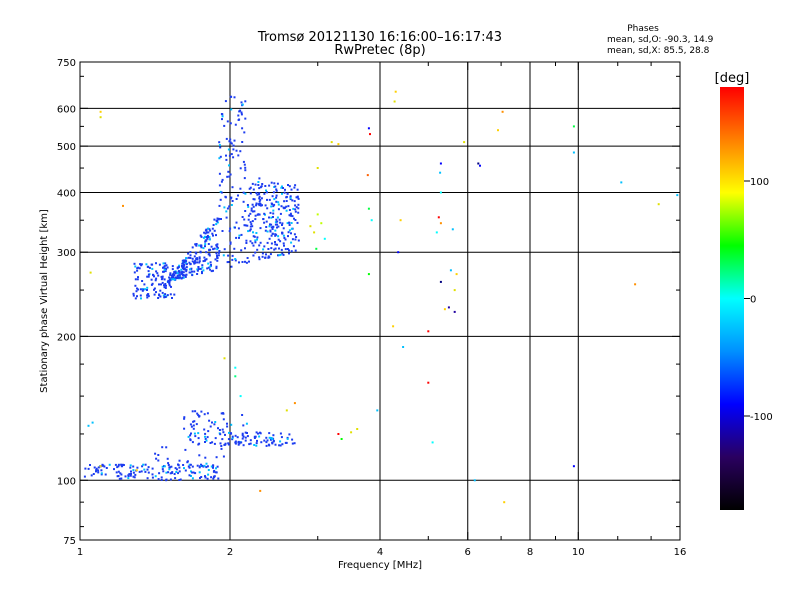 The image size is (800, 600). What do you see at coordinates (660, 40) in the screenshot?
I see `phase-stats-o: mean, sd,O: -90.3, 14.9` at bounding box center [660, 40].